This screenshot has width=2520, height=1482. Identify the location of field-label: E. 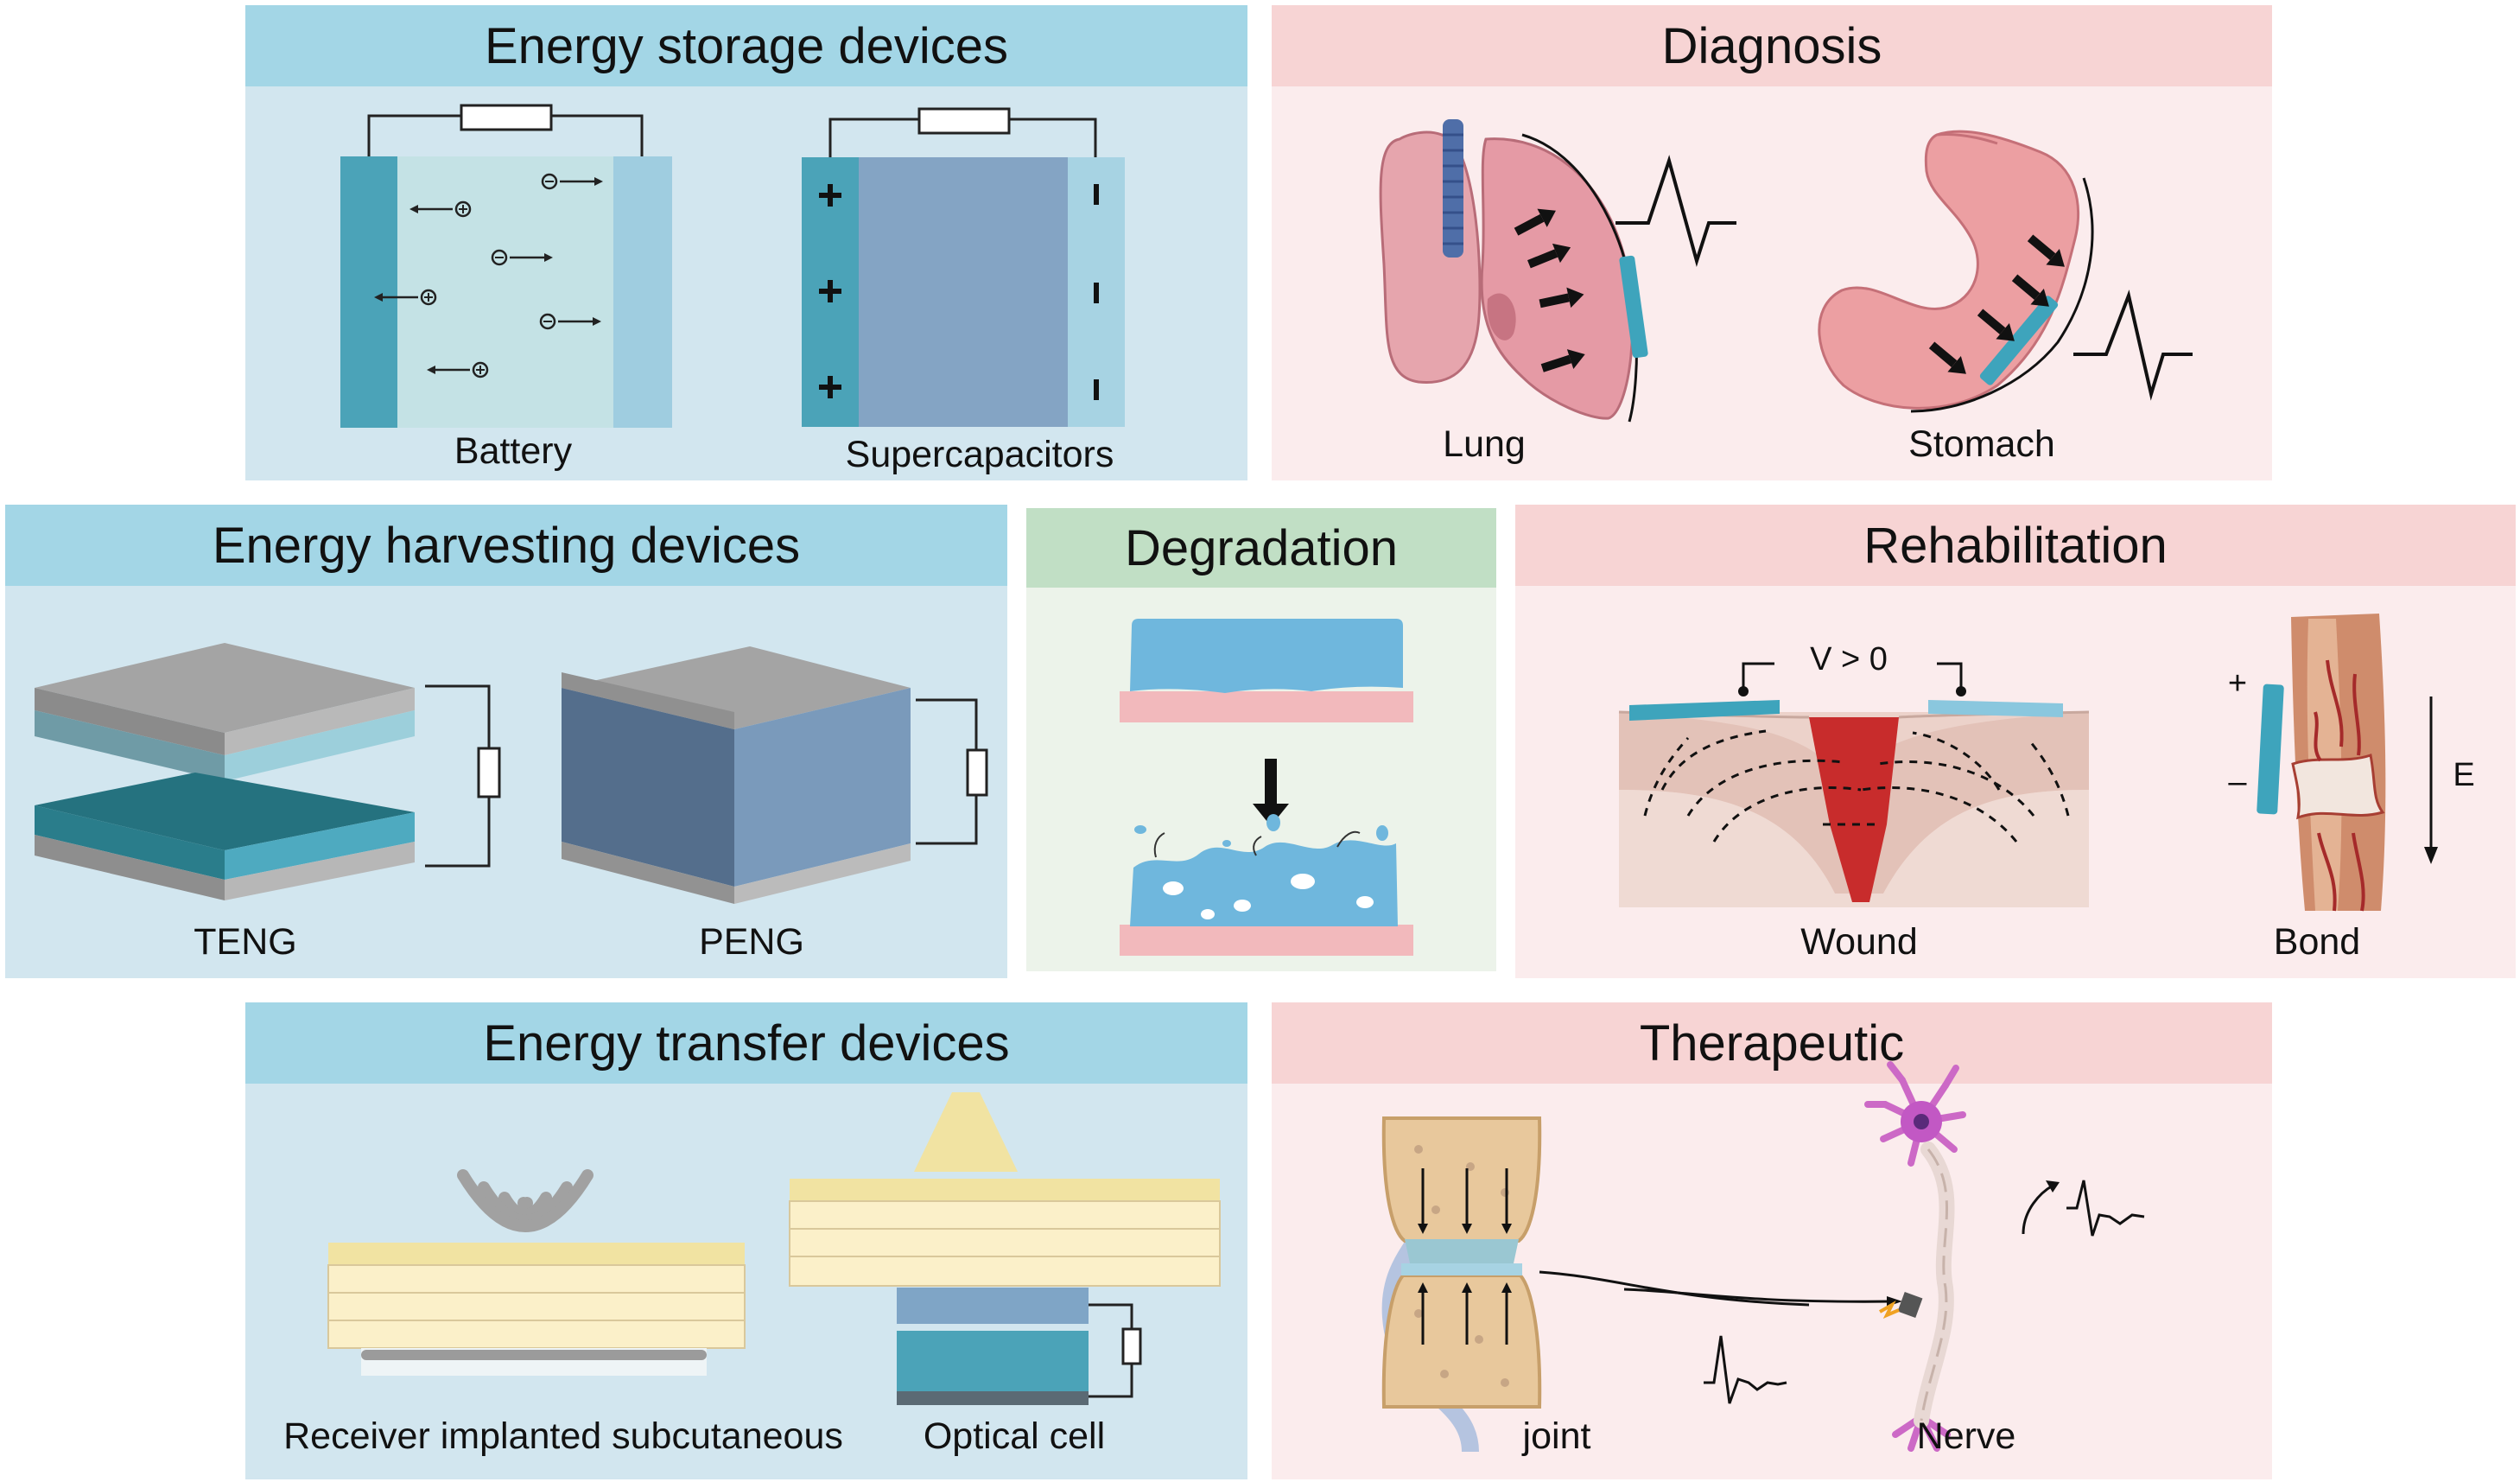
(2464, 775).